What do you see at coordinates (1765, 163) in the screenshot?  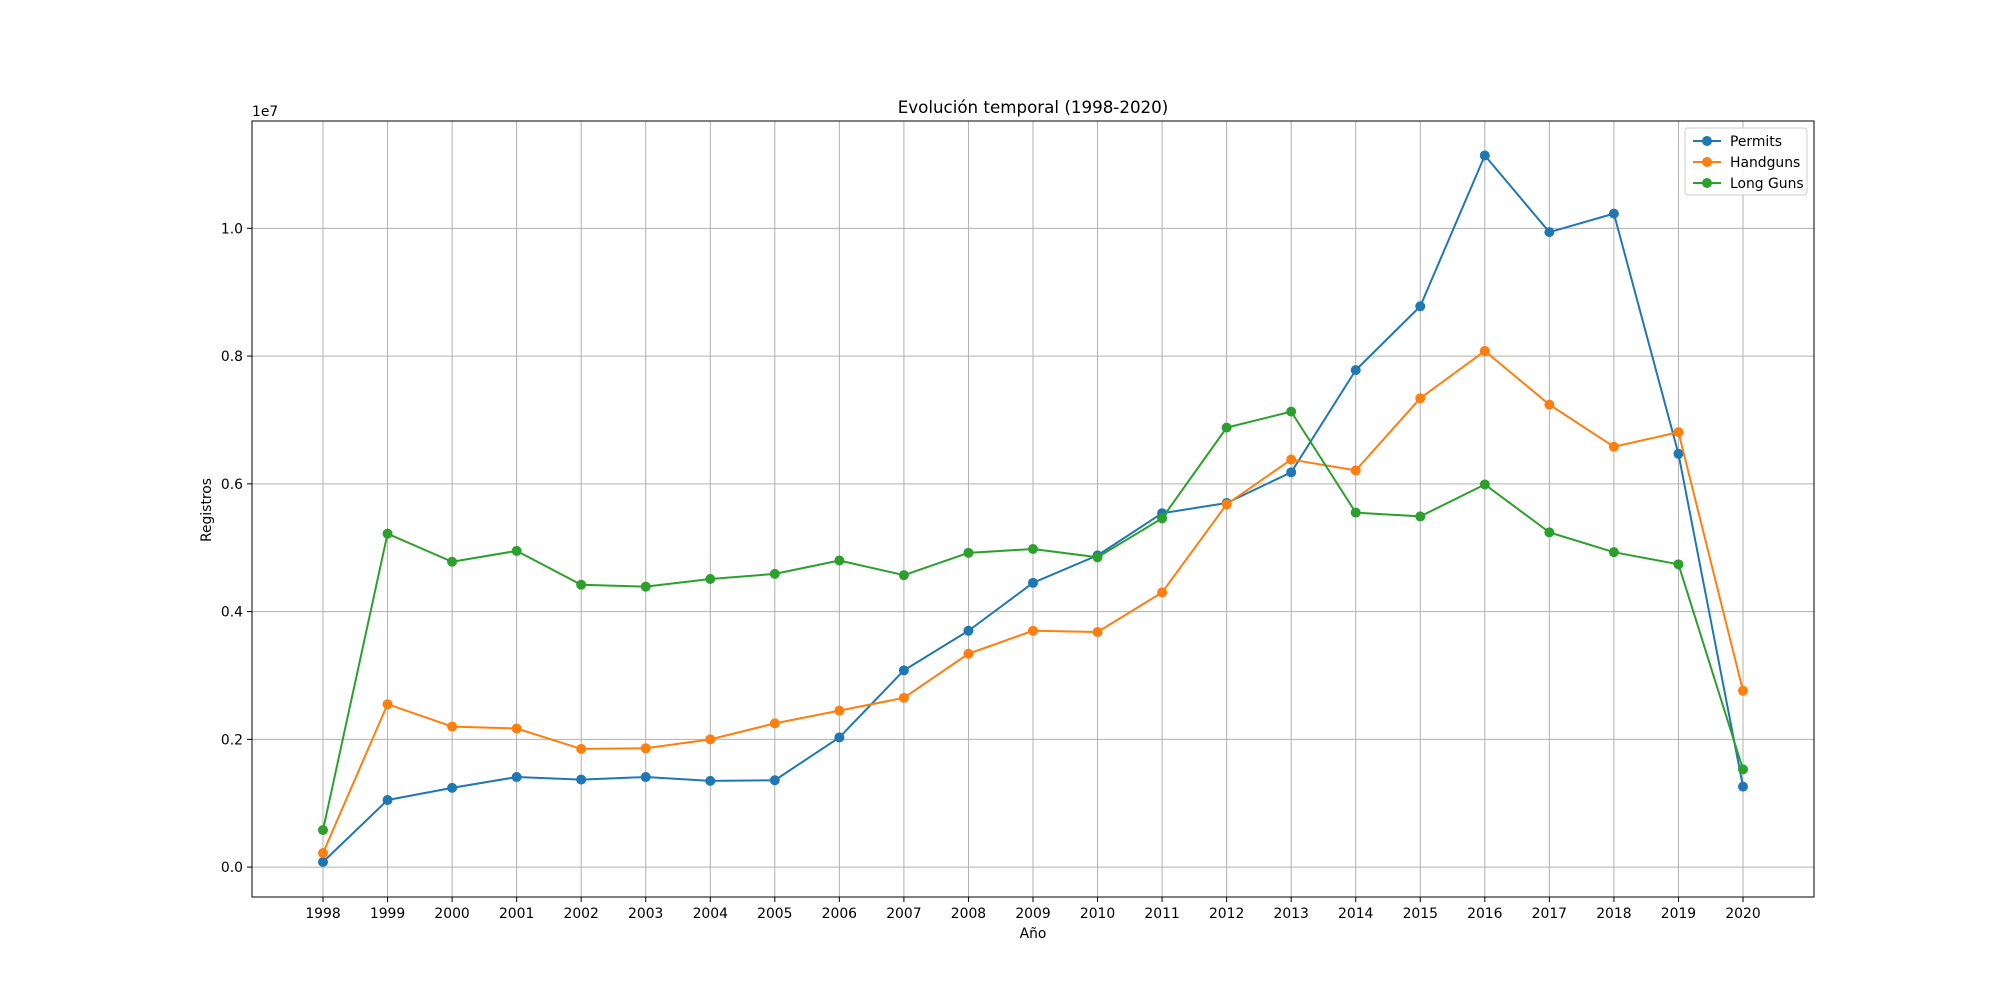 I see `legend-label-handguns: Handguns` at bounding box center [1765, 163].